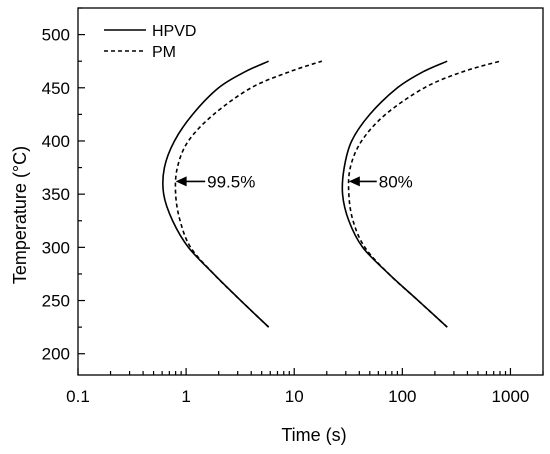  What do you see at coordinates (56, 301) in the screenshot?
I see `y-tick-label: 250` at bounding box center [56, 301].